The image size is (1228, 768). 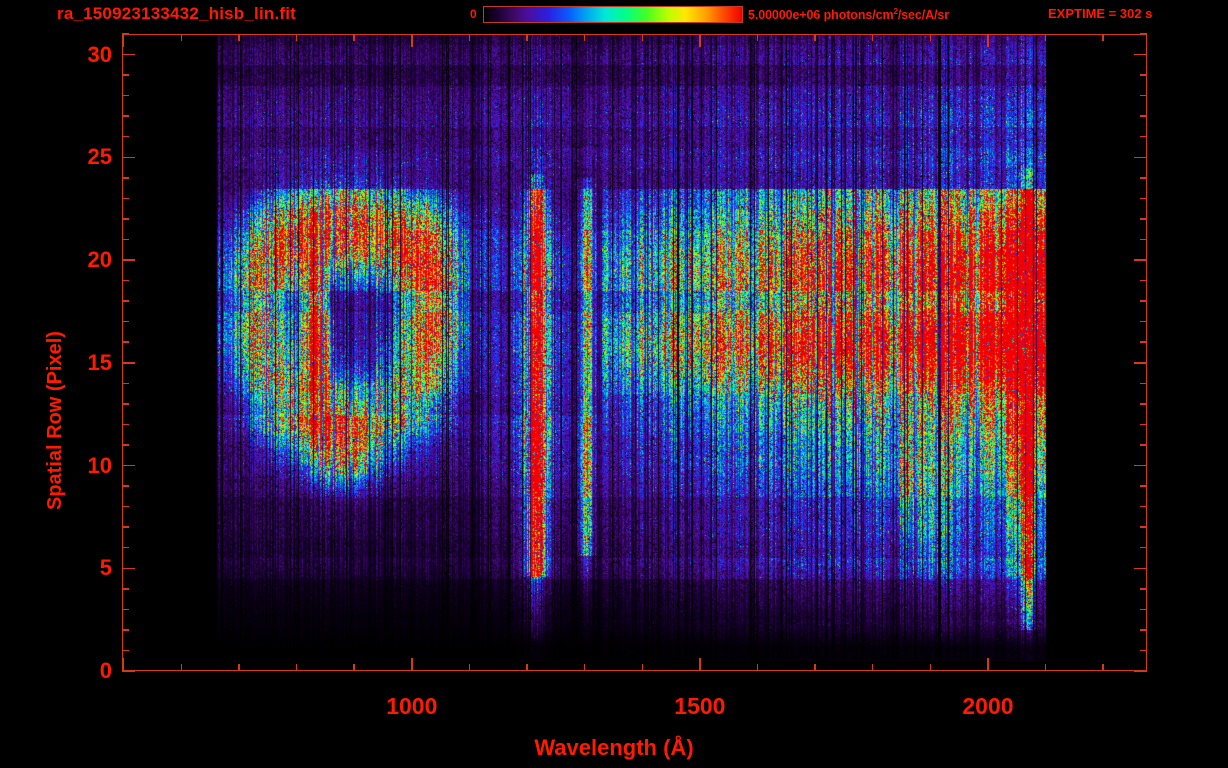 I want to click on colorbar, so click(x=613, y=14).